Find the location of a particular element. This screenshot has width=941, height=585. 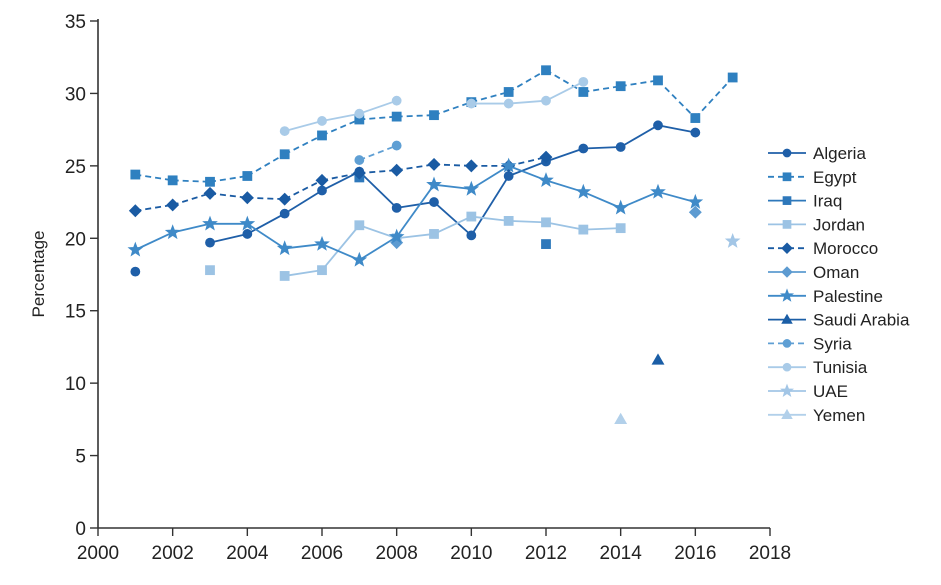

legend-label: Algeria is located at coordinates (839, 153).